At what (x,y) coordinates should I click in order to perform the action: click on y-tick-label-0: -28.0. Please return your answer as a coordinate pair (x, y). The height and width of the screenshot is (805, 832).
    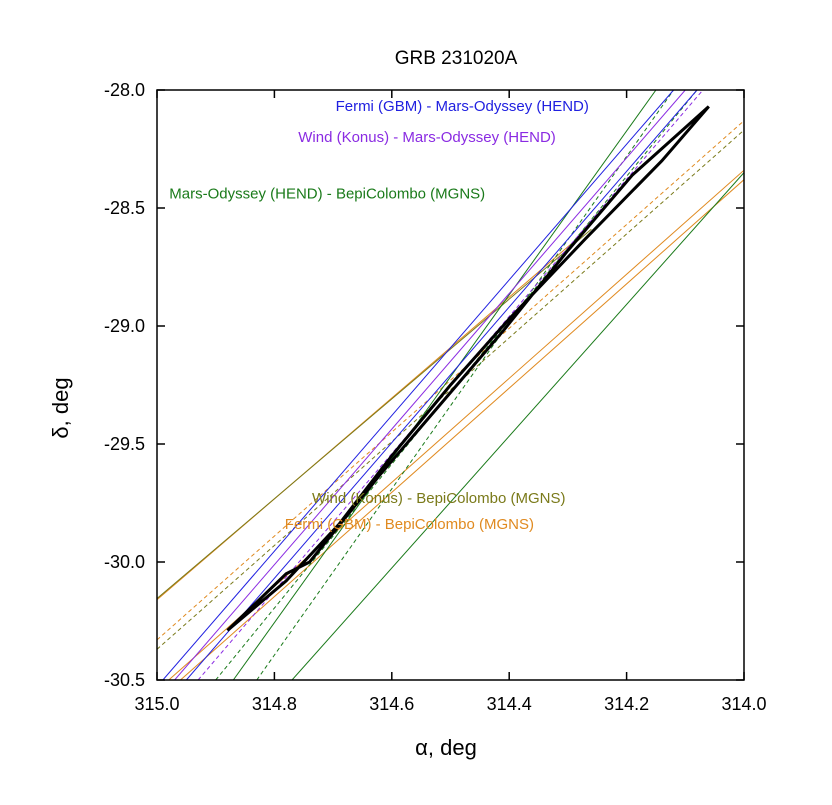
    Looking at the image, I should click on (124, 90).